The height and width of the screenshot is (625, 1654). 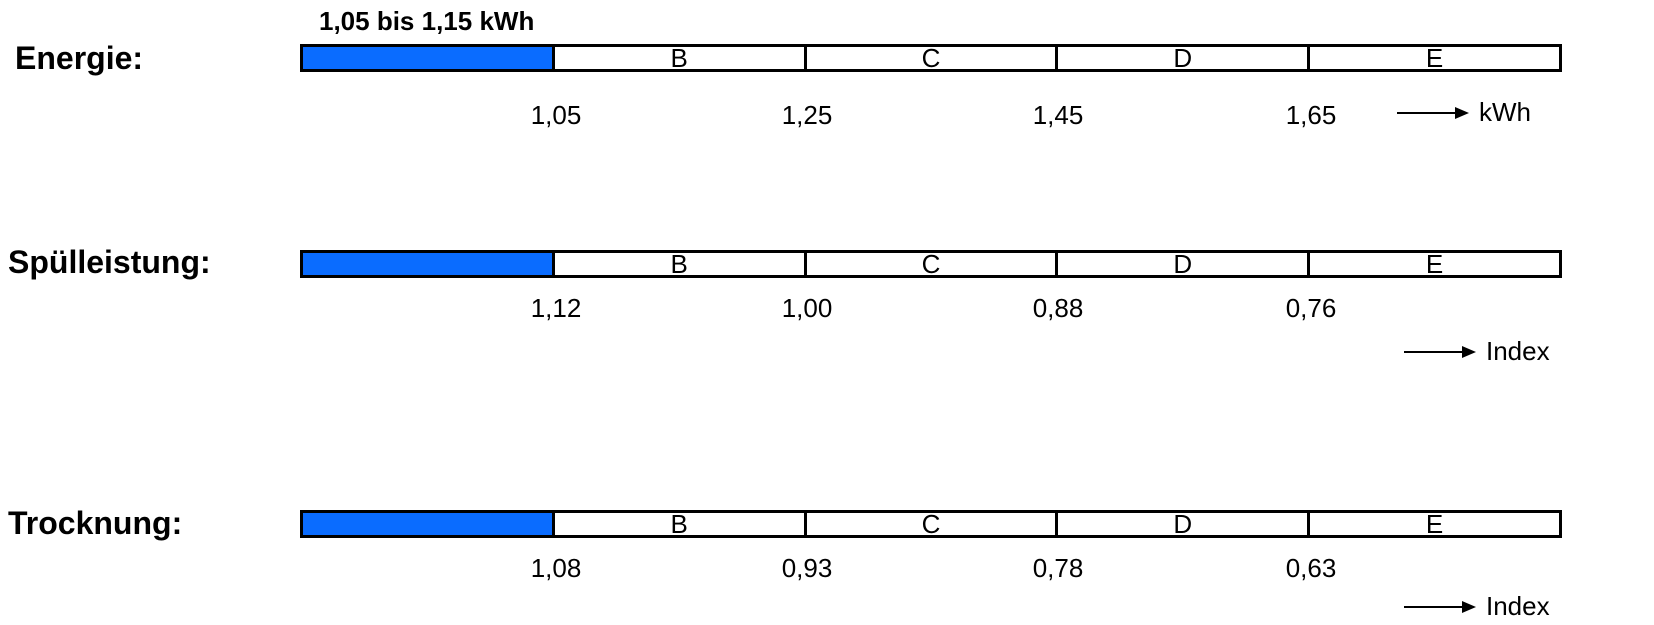 I want to click on highlight-label: 1,05 bis 1,15 kWh, so click(x=427, y=21).